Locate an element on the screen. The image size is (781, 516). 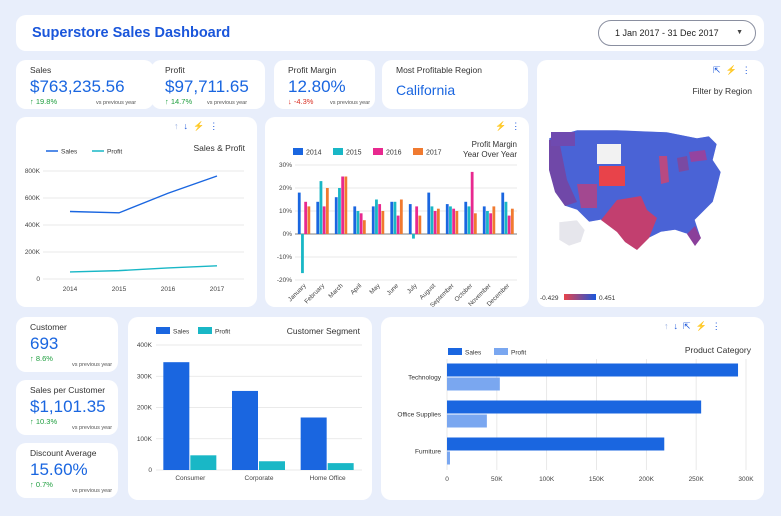
chart-title: Sales & Profit is located at coordinates (220, 148).